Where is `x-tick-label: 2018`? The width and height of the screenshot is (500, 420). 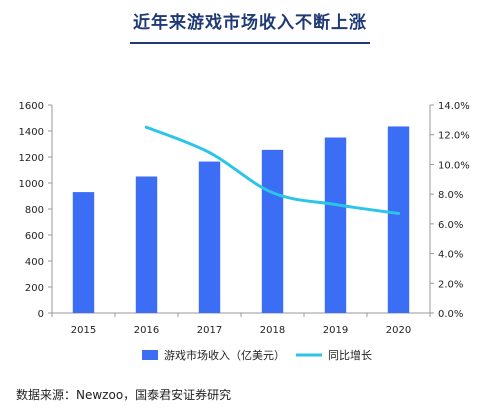
x-tick-label: 2018 is located at coordinates (272, 330).